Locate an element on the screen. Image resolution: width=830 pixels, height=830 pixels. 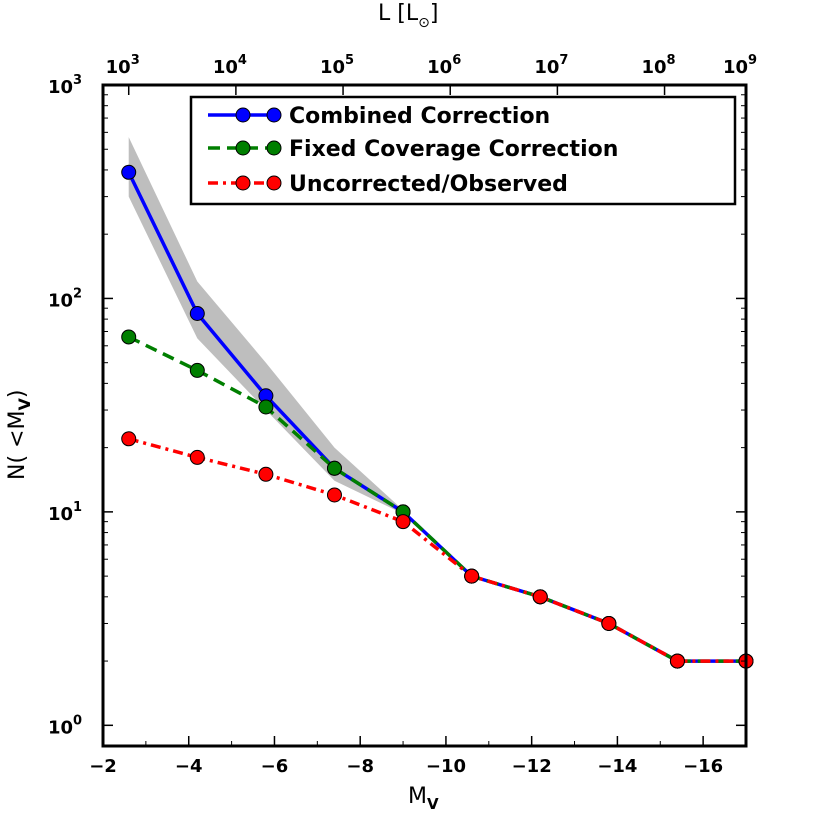
top-tick-label: 10⁸ is located at coordinates (658, 65).